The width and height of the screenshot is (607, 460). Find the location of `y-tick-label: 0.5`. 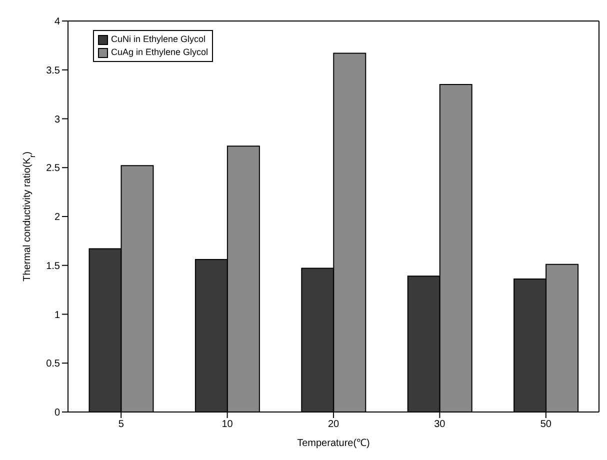

y-tick-label: 0.5 is located at coordinates (53, 364).